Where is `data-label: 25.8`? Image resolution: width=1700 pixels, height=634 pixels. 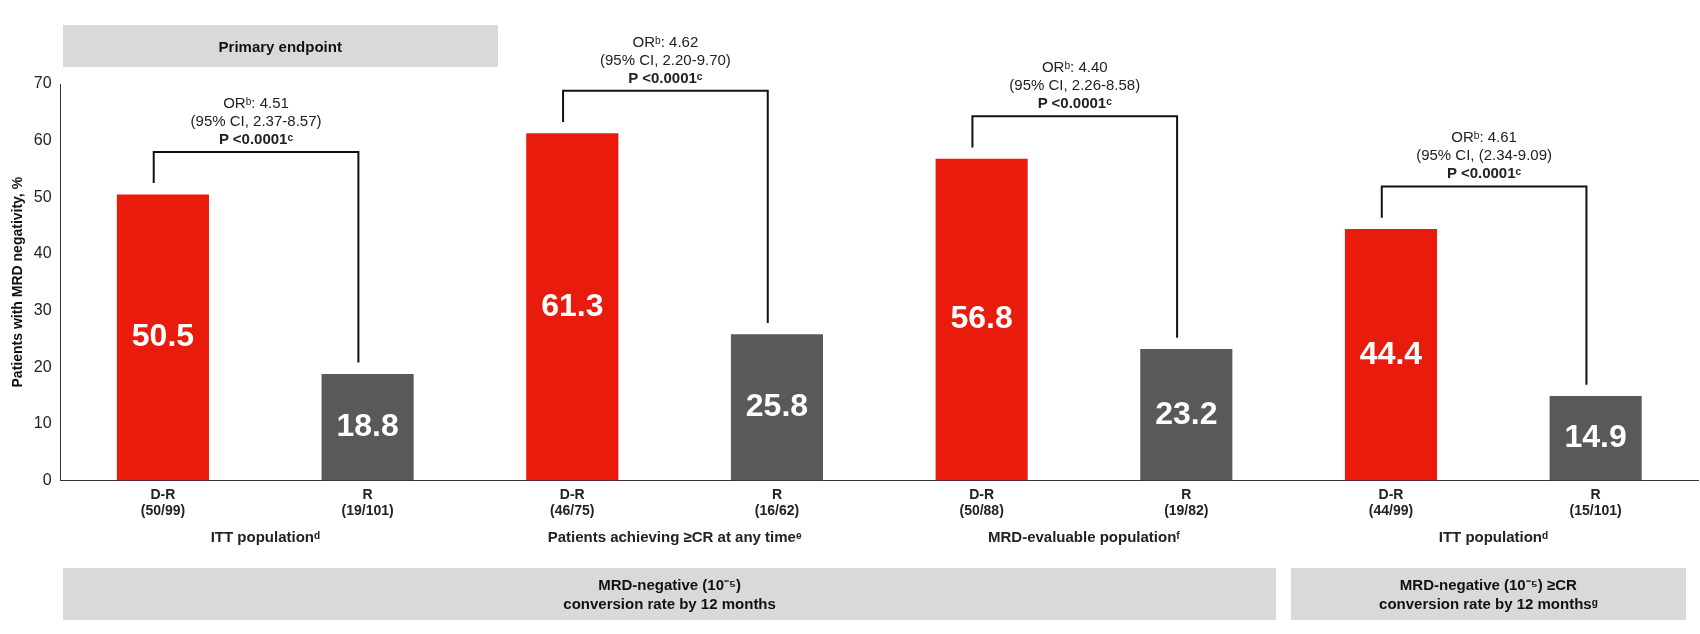
data-label: 25.8 is located at coordinates (777, 405).